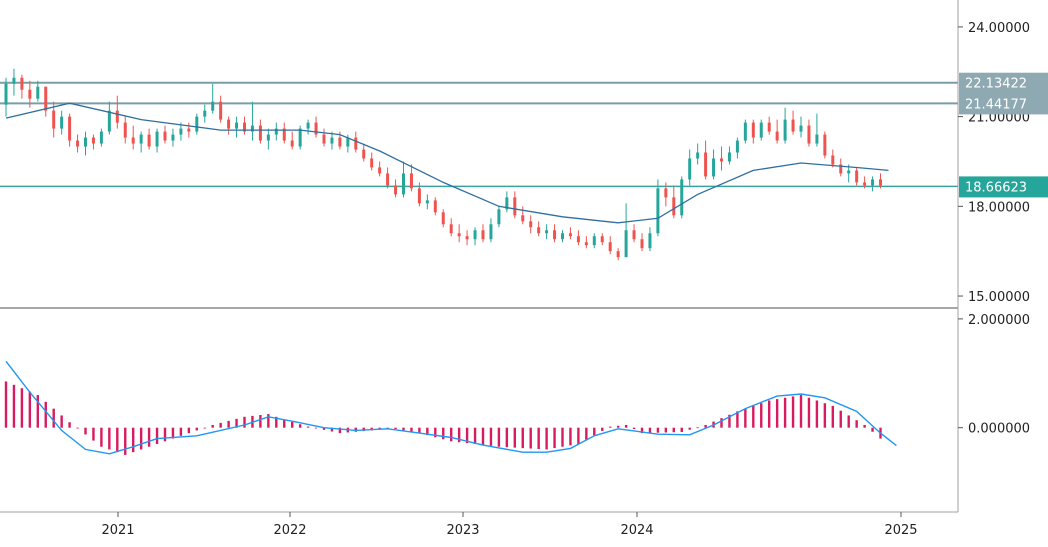 The width and height of the screenshot is (1048, 547). What do you see at coordinates (996, 187) in the screenshot?
I see `level-label-text: 18.66623` at bounding box center [996, 187].